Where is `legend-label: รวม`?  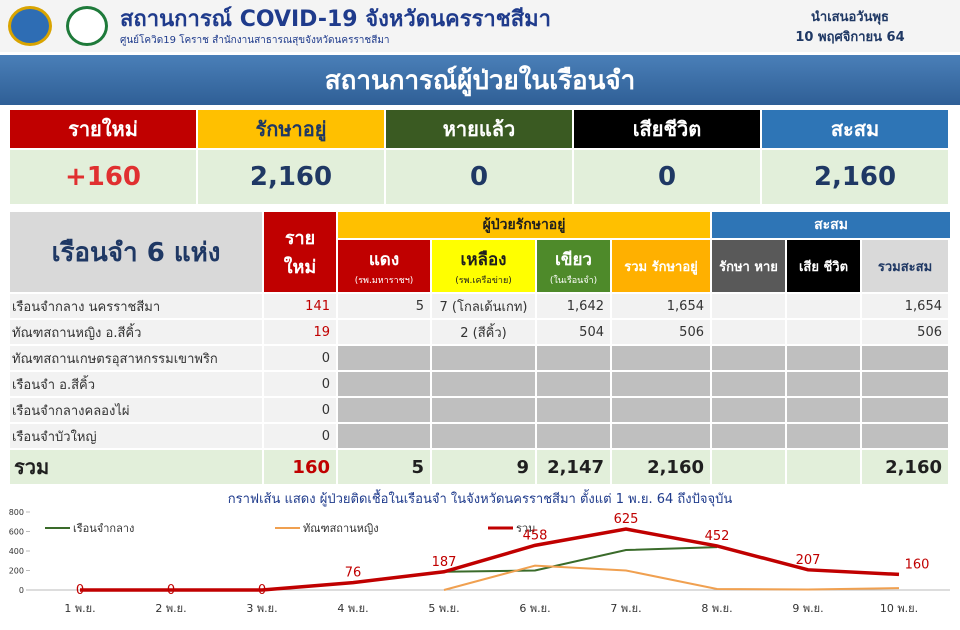
legend-label: รวม is located at coordinates (525, 528).